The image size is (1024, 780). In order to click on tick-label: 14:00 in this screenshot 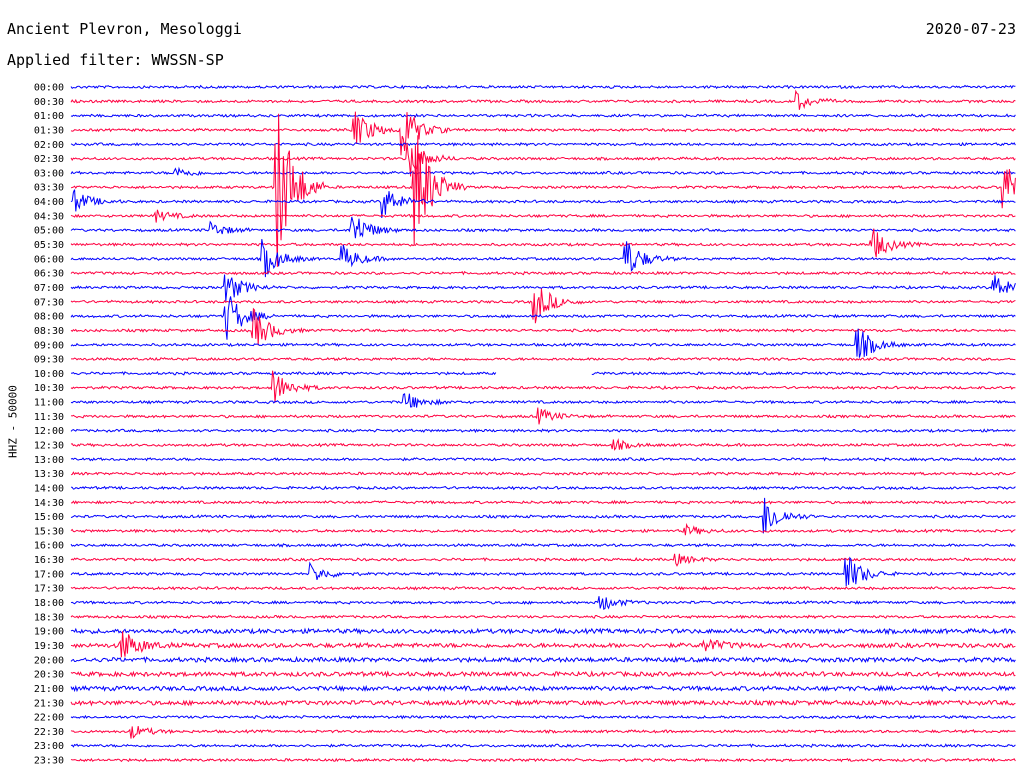, I will do `click(49, 488)`.